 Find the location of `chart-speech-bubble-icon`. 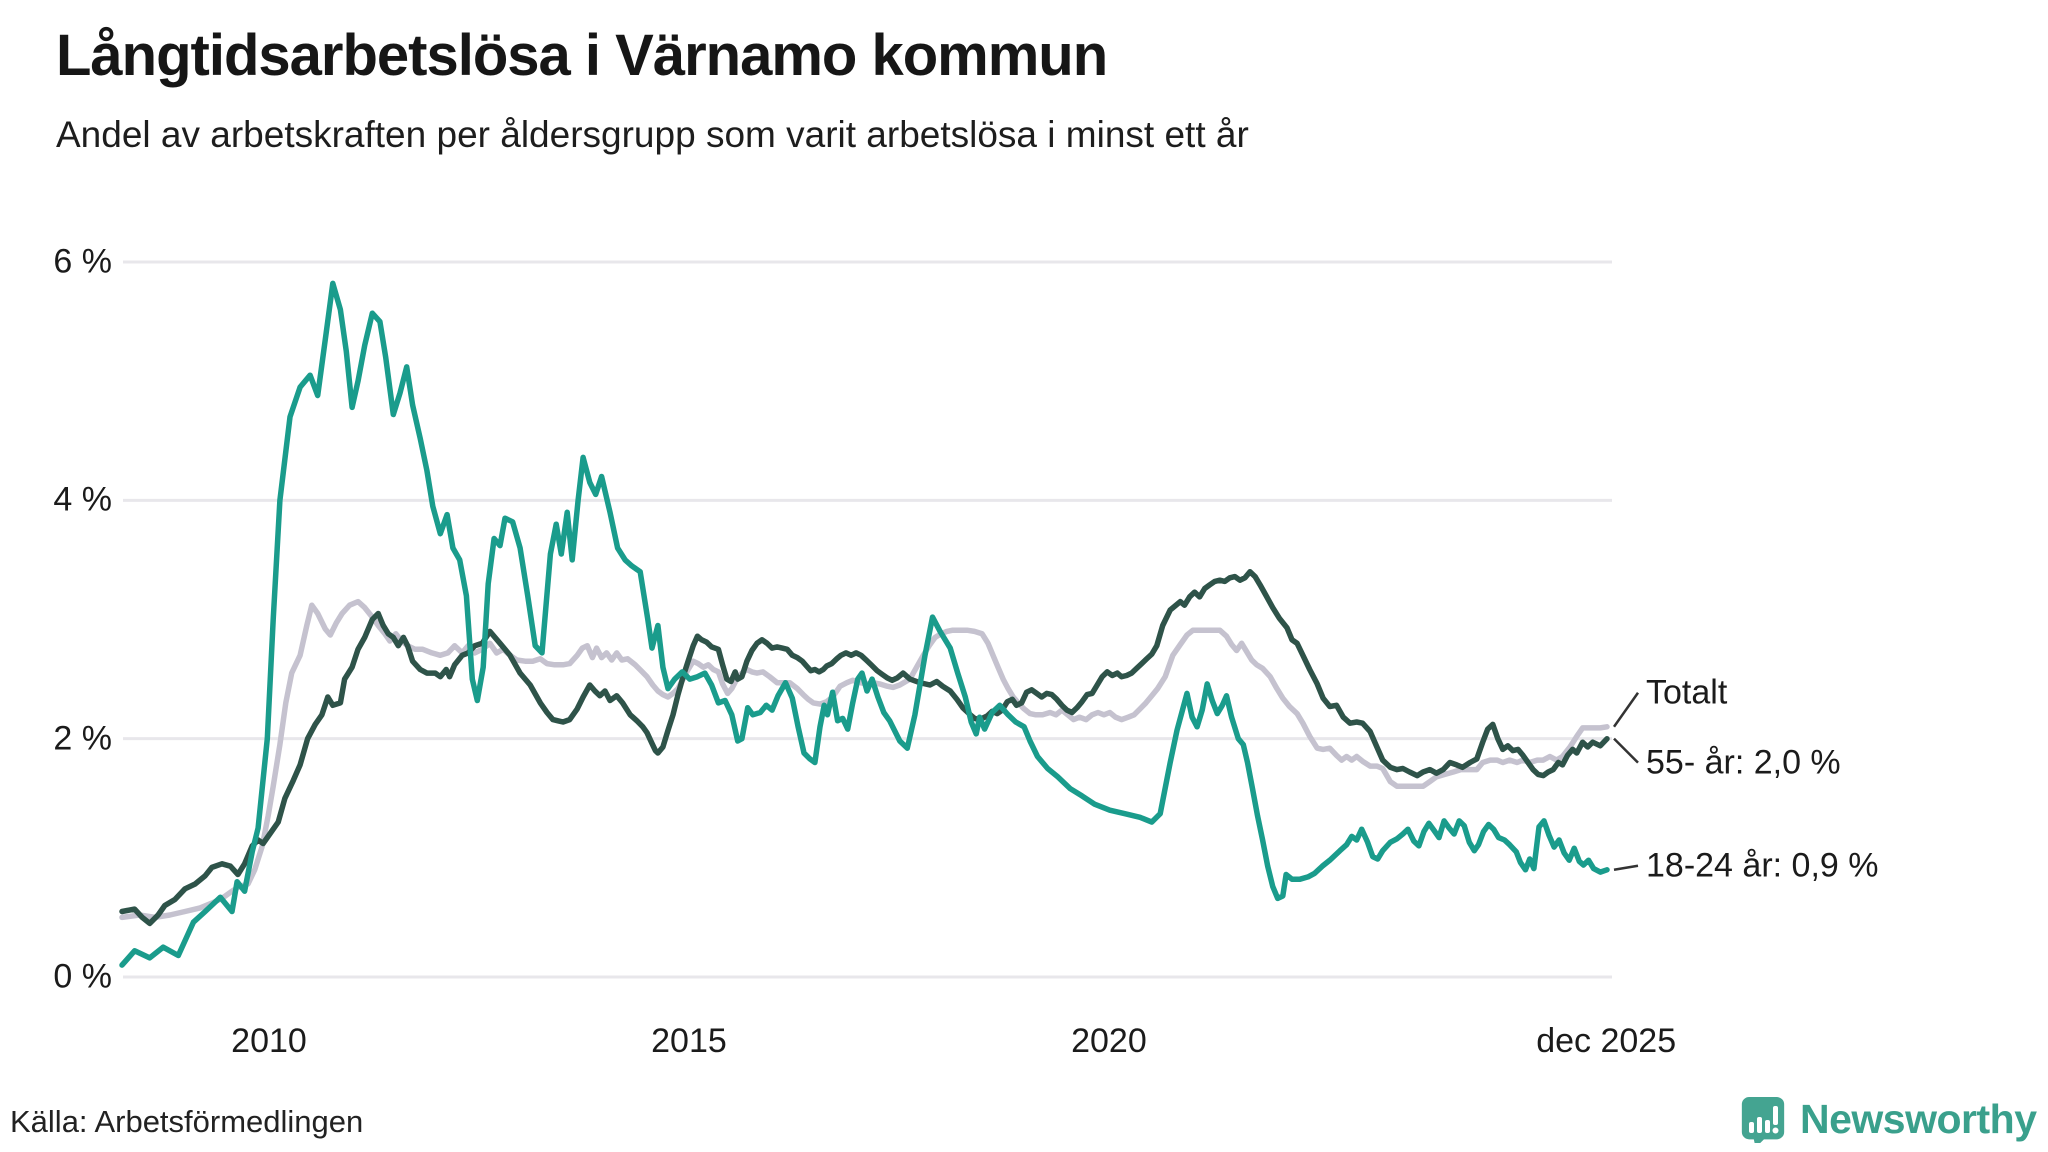

chart-speech-bubble-icon is located at coordinates (1763, 1122).